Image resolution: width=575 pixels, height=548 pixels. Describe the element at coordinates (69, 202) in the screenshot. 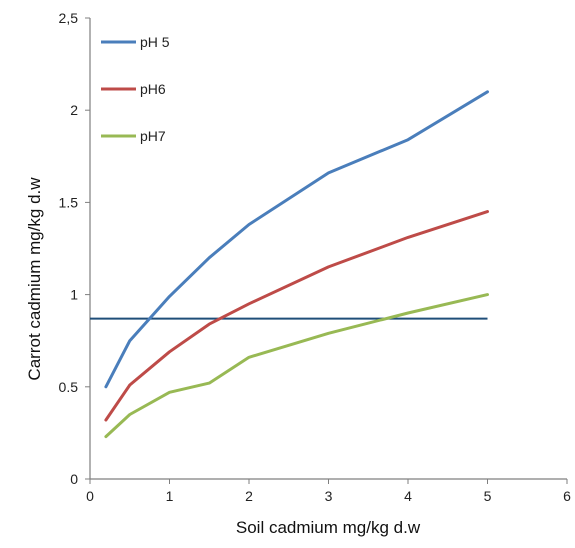

I see `y-tick-label: 1.5` at that location.